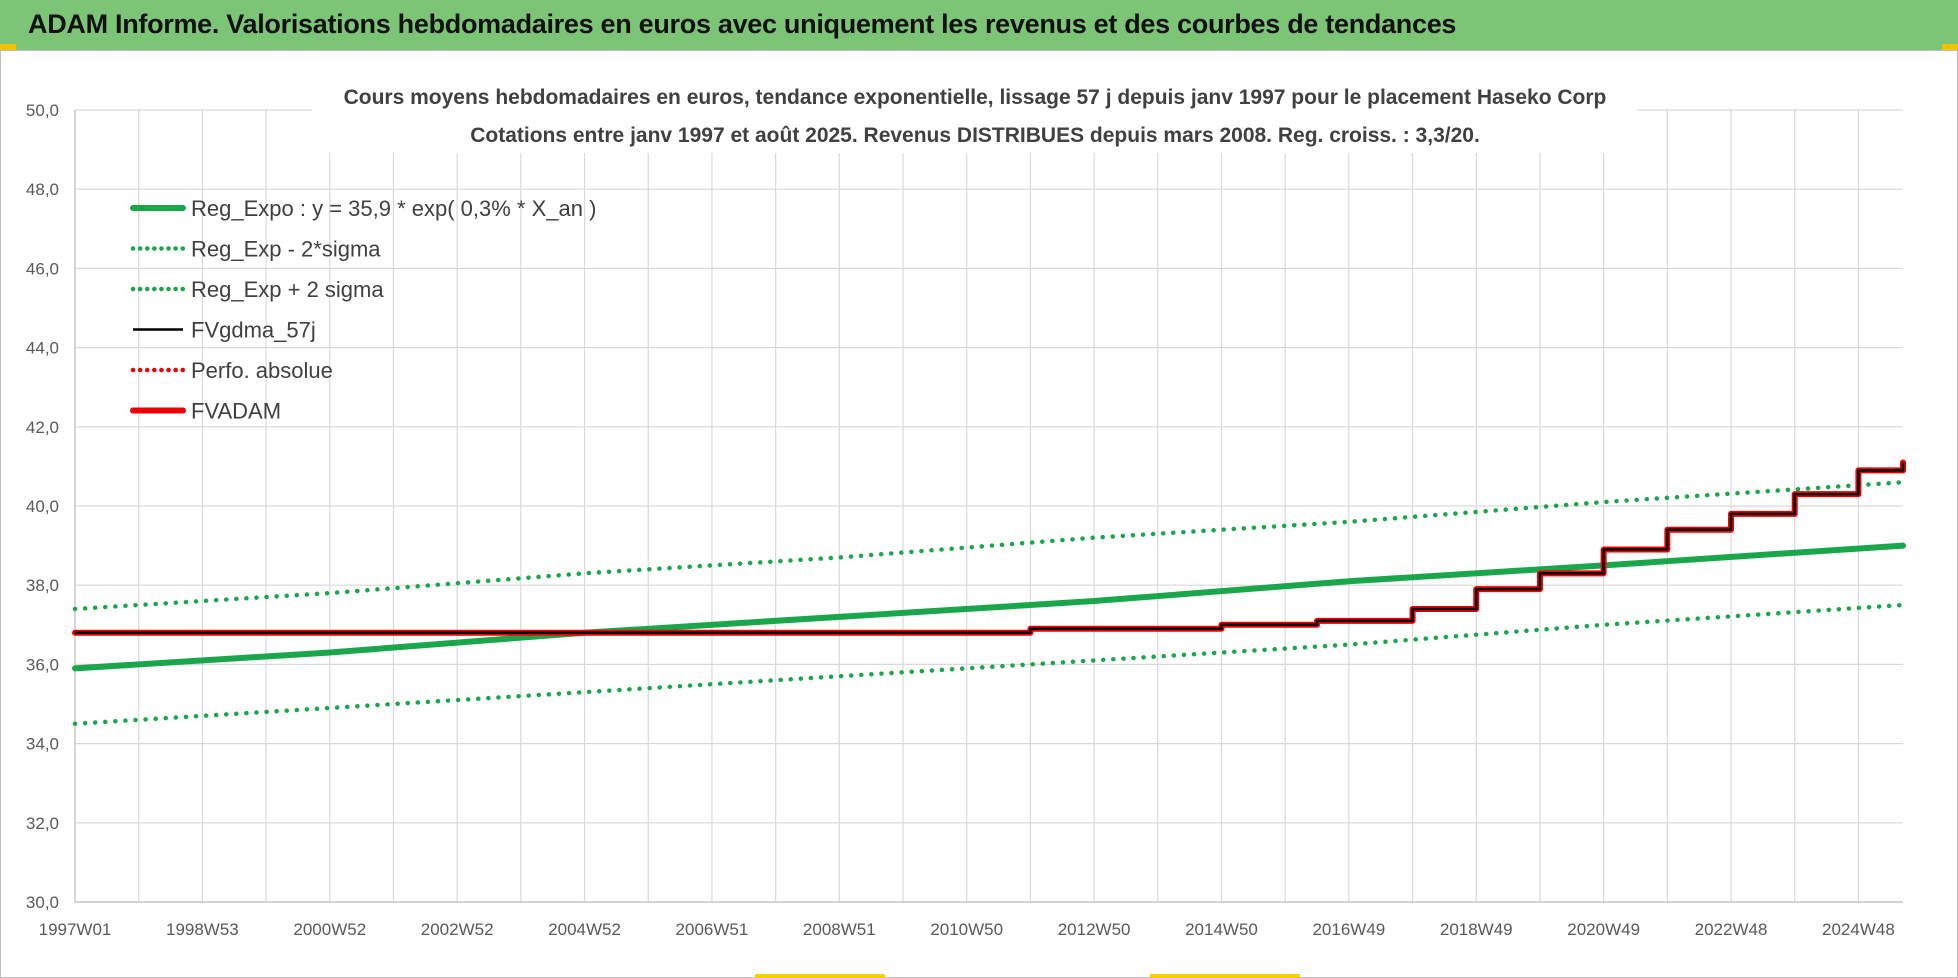 The height and width of the screenshot is (978, 1958). What do you see at coordinates (1950, 47) in the screenshot?
I see `corner-marker-right` at bounding box center [1950, 47].